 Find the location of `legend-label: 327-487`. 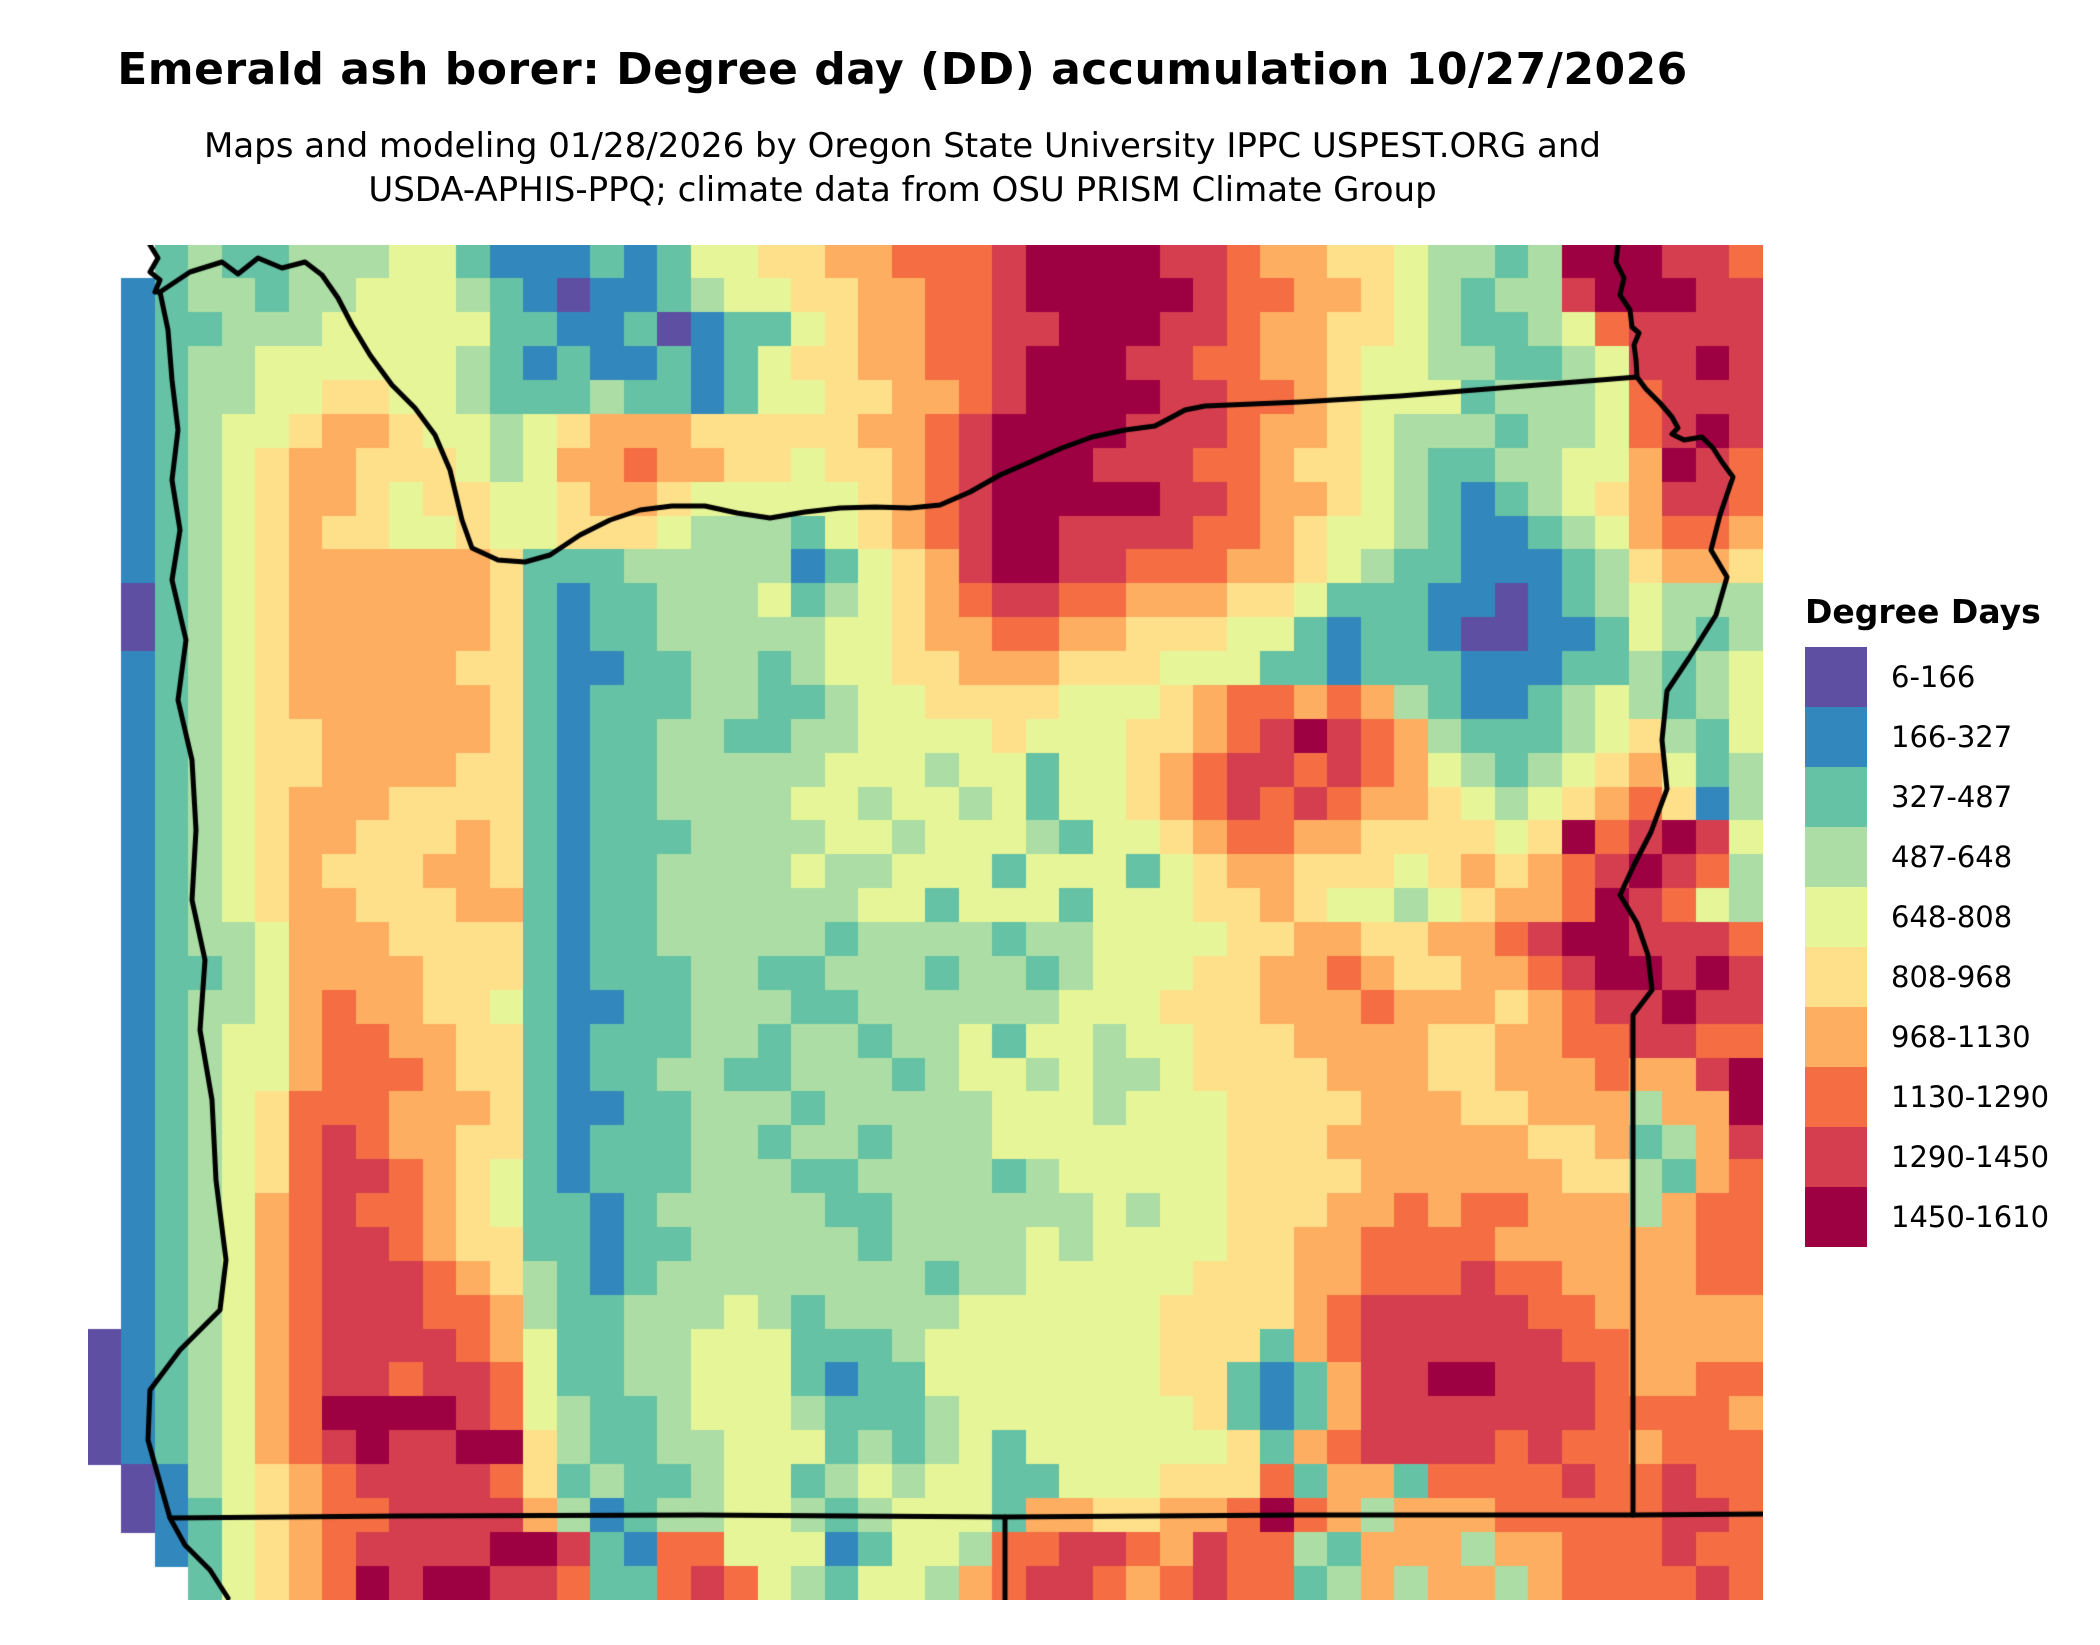

legend-label: 327-487 is located at coordinates (1952, 797).